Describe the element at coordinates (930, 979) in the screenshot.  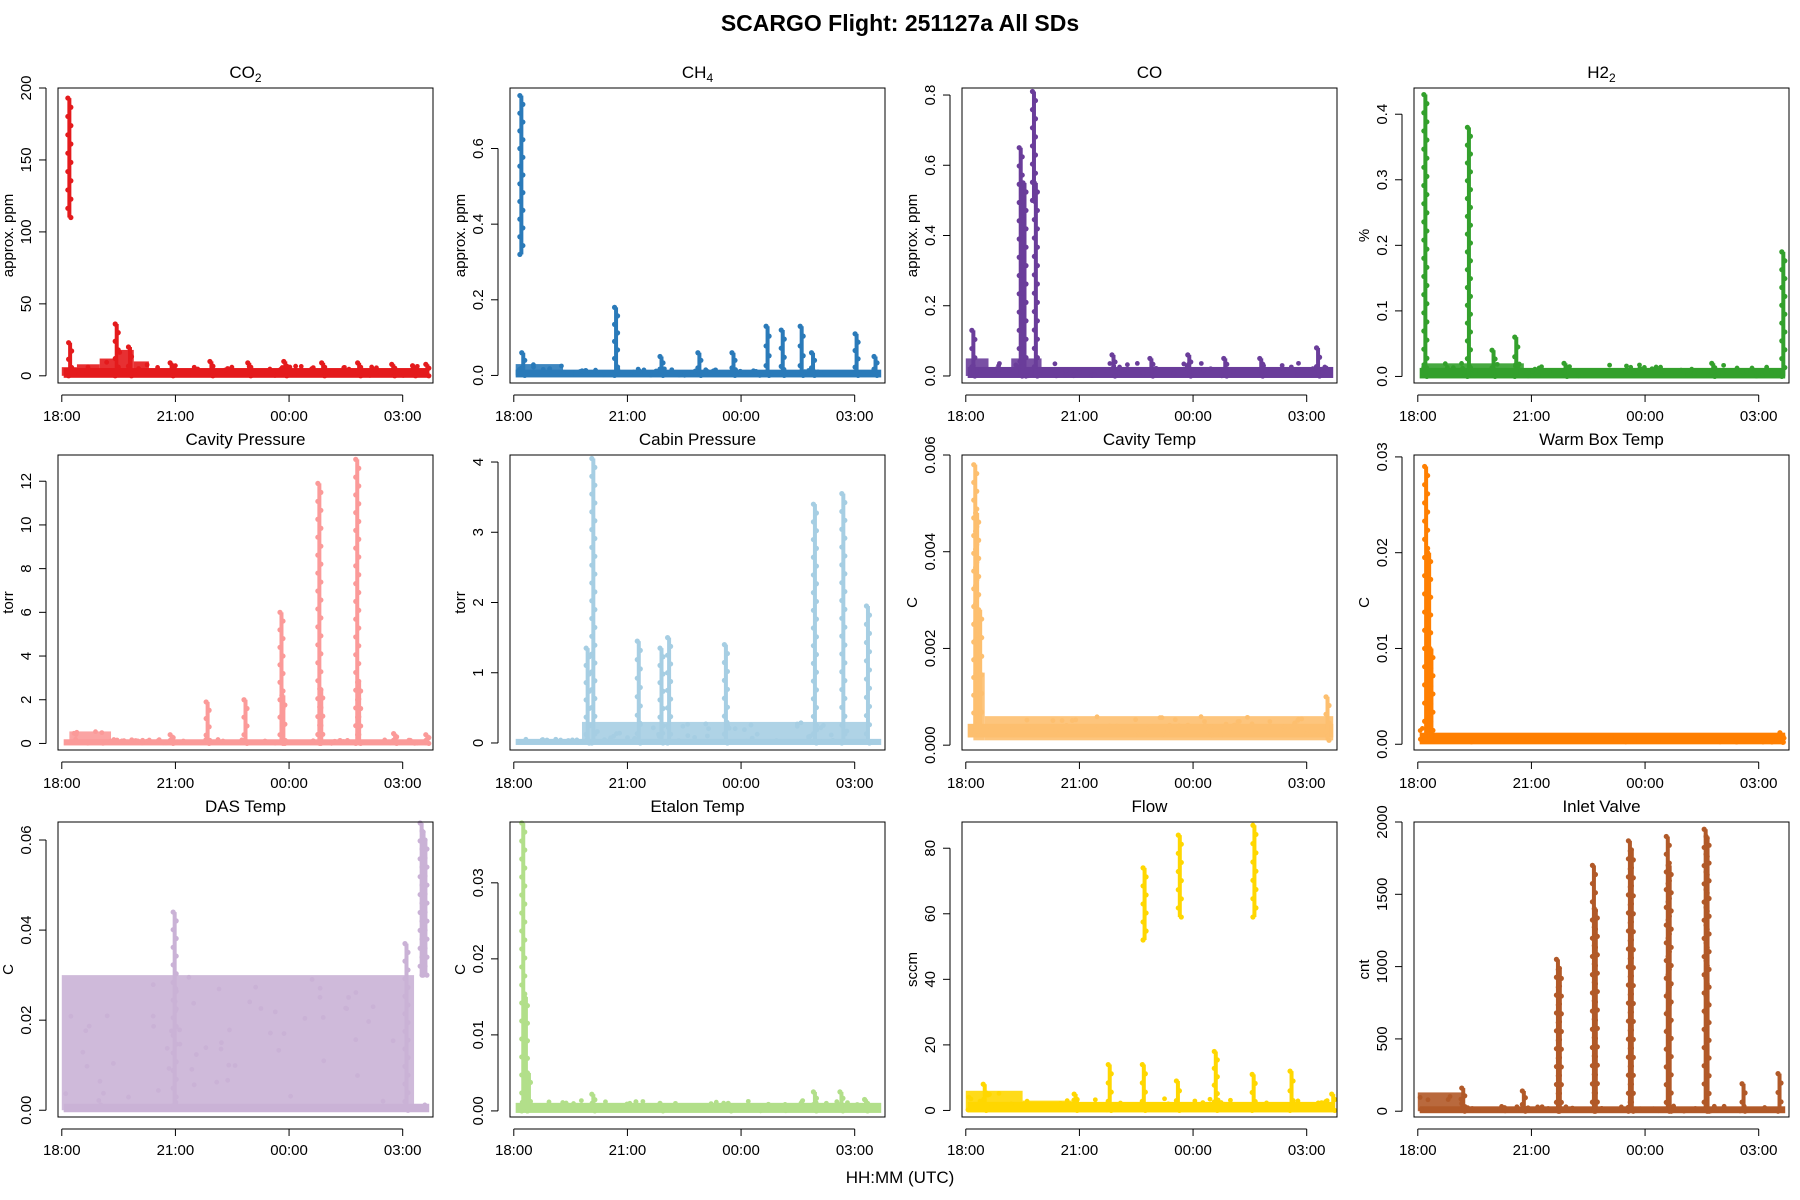
I see `y-tick-label: 40` at that location.